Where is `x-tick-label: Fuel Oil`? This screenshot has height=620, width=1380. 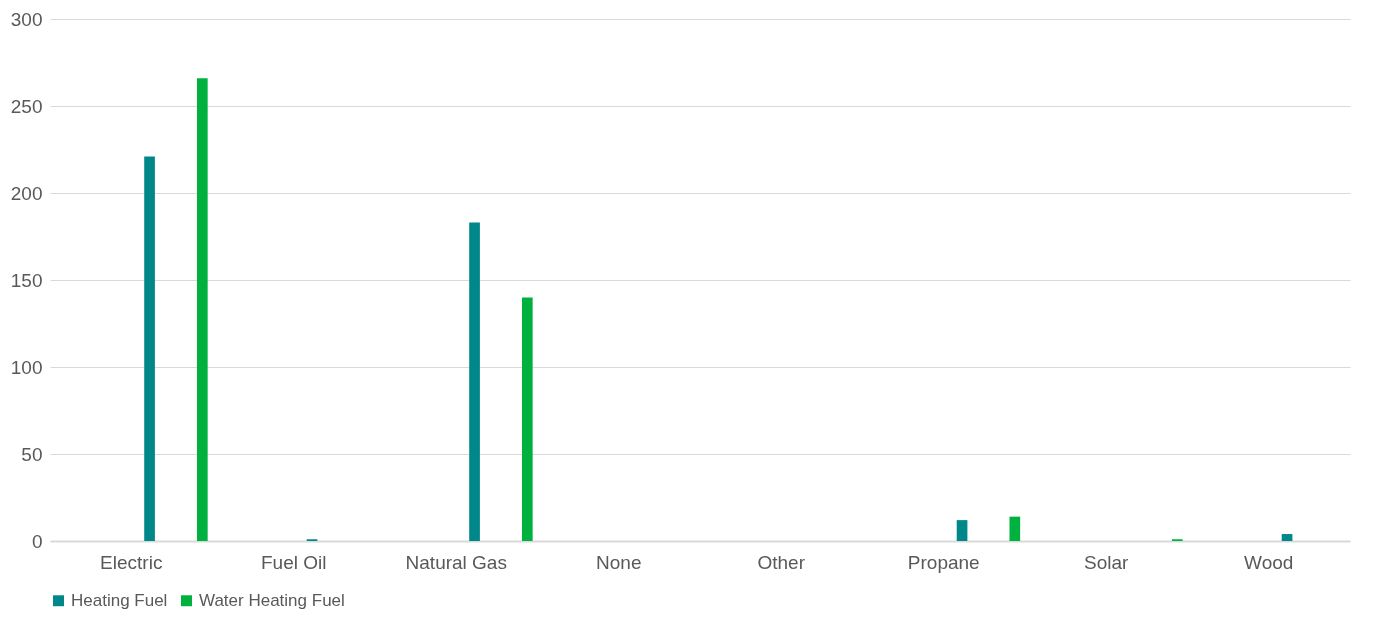 x-tick-label: Fuel Oil is located at coordinates (294, 562).